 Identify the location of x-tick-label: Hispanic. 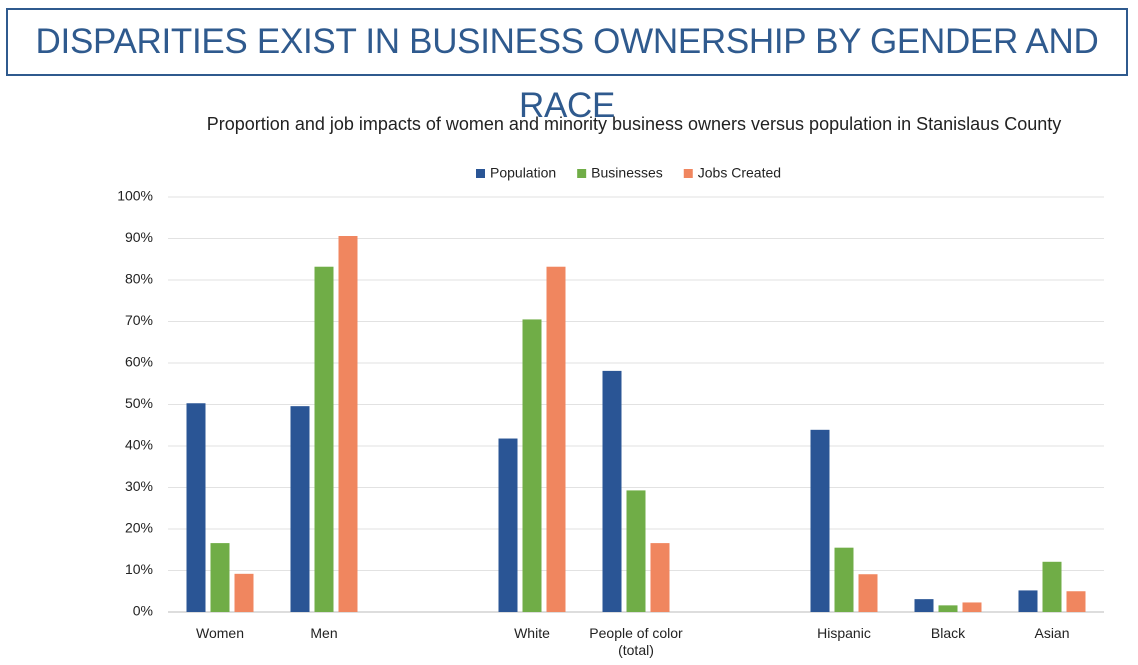
(844, 633).